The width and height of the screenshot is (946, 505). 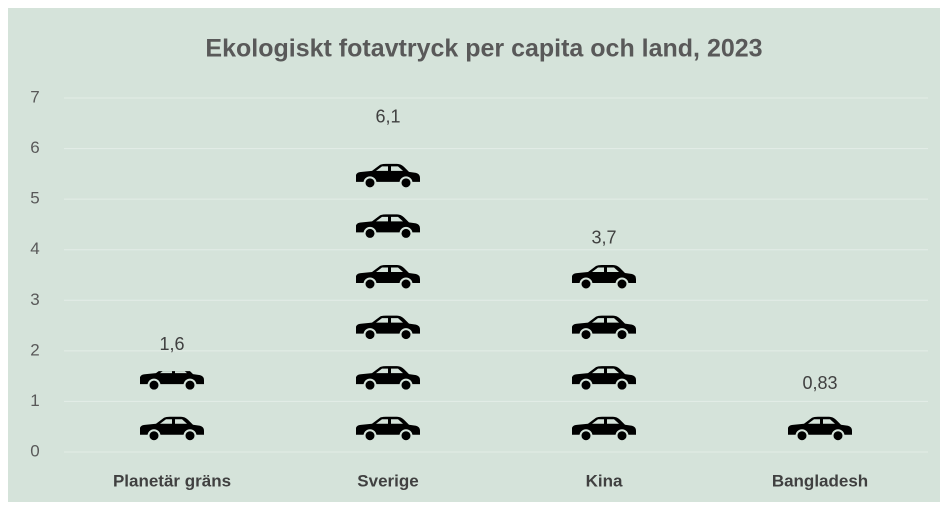 I want to click on y-tick-label: 0, so click(x=34, y=450).